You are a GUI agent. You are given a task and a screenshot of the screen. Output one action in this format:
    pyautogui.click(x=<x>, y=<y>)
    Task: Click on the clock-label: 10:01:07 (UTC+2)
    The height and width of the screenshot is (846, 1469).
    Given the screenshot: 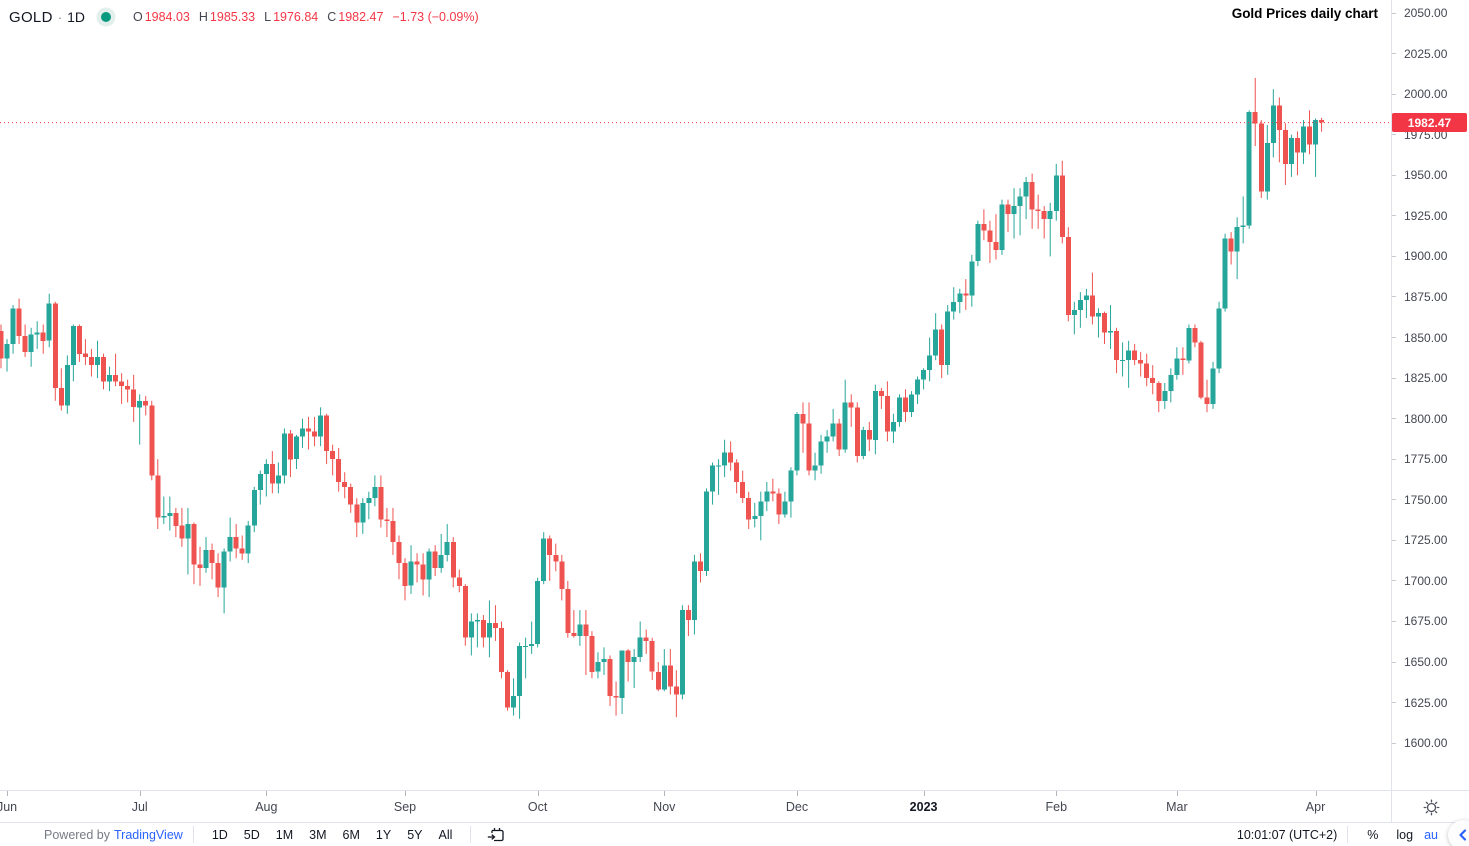 What is the action you would take?
    pyautogui.click(x=1287, y=834)
    